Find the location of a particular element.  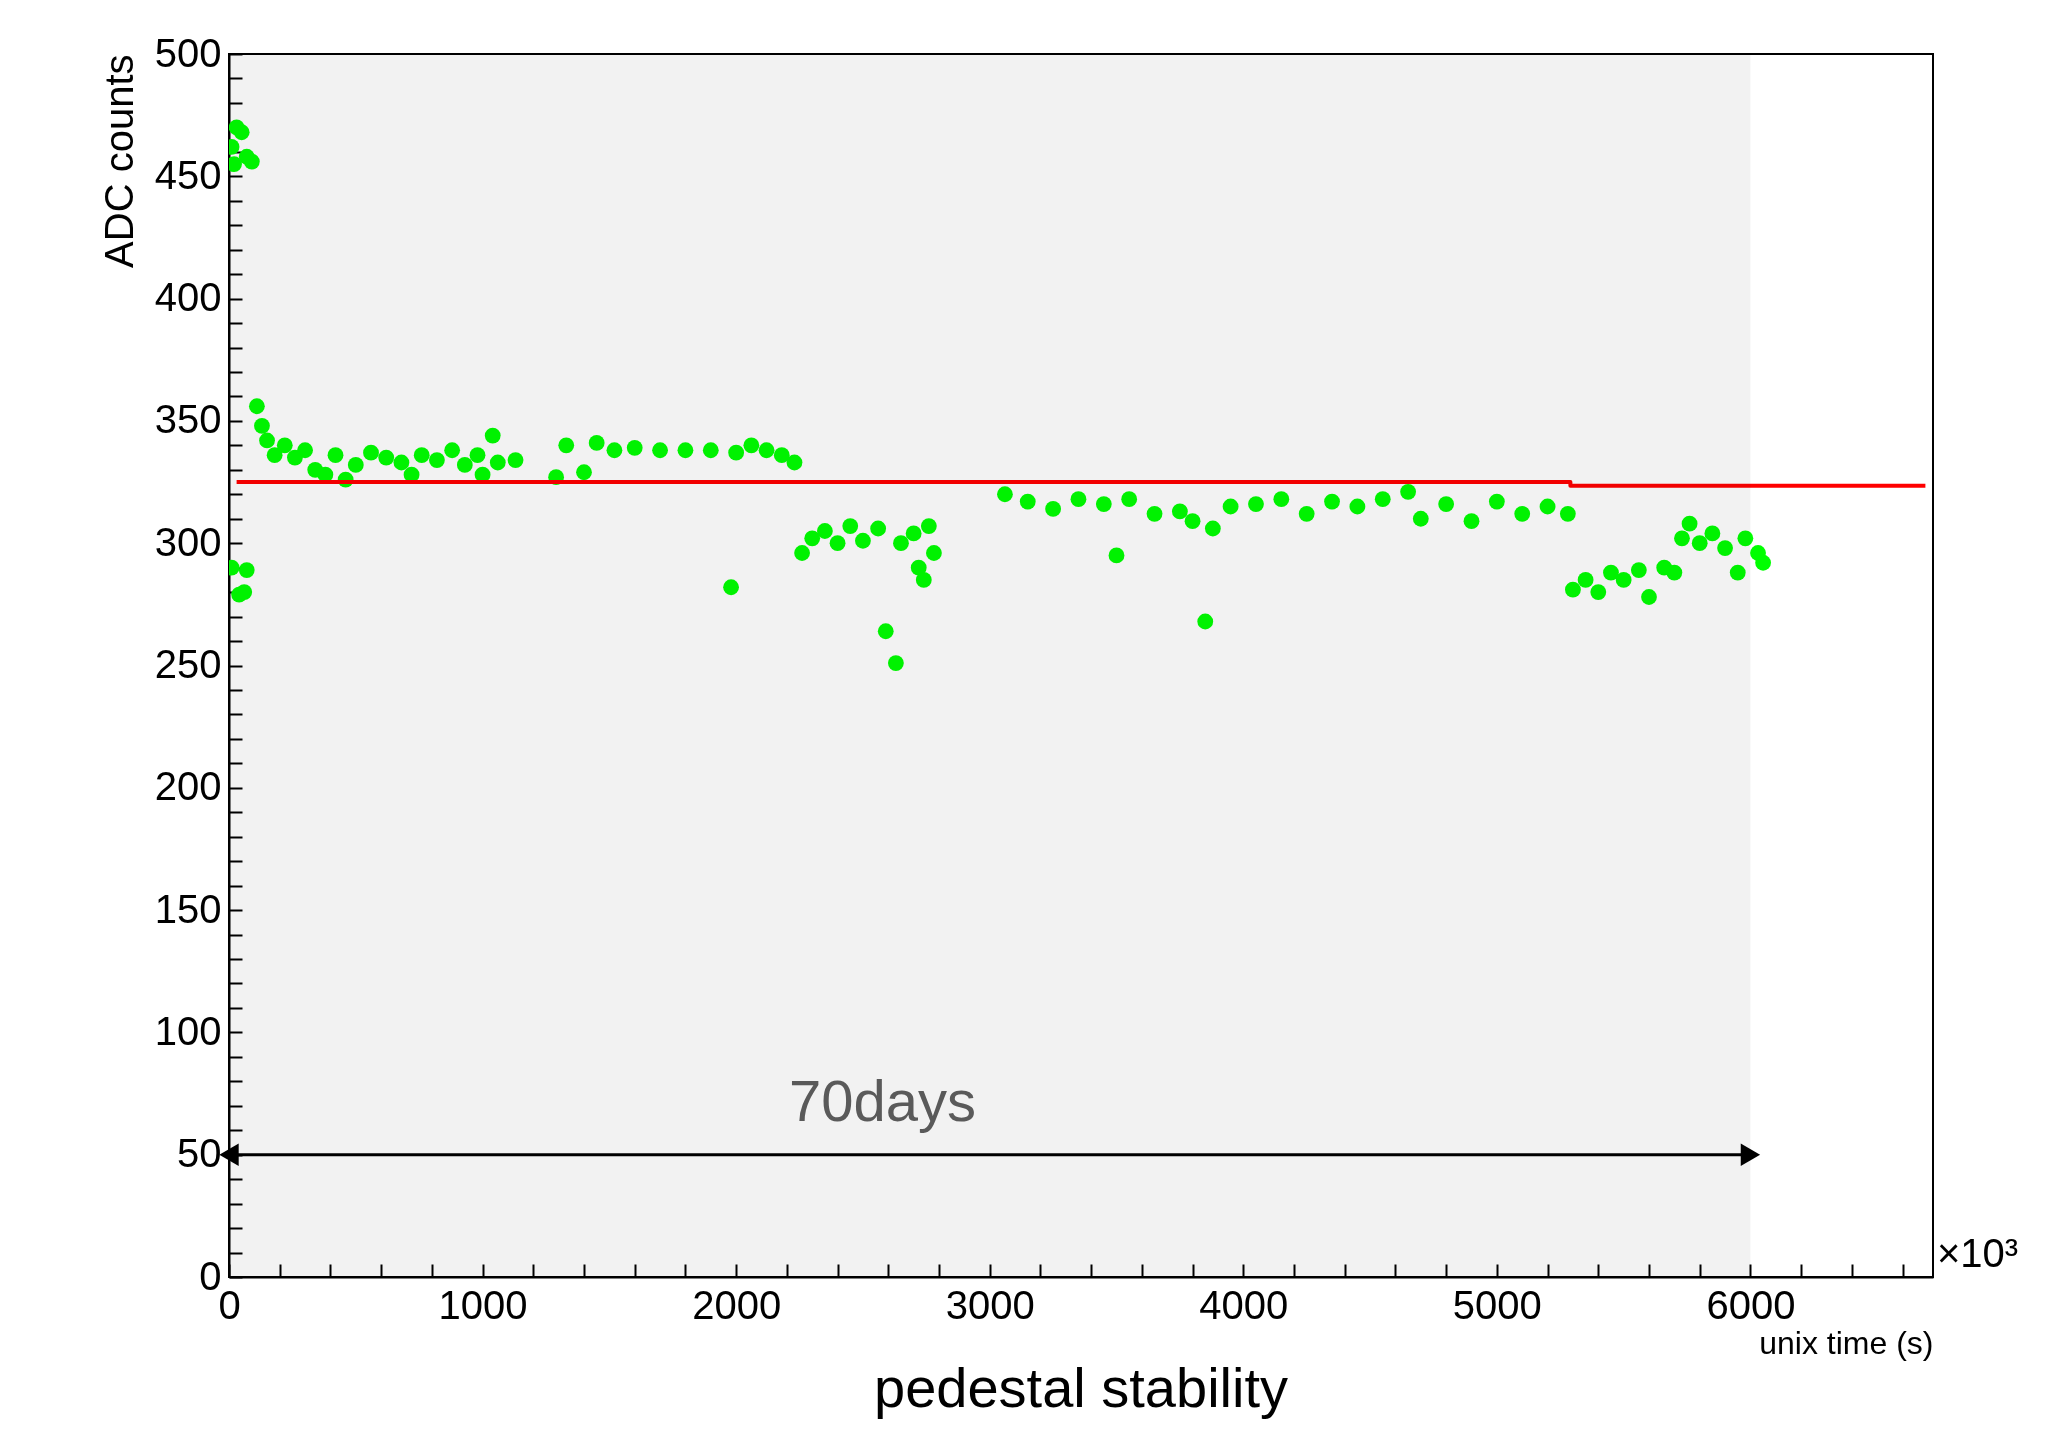

band-label: 70days is located at coordinates (883, 1100).